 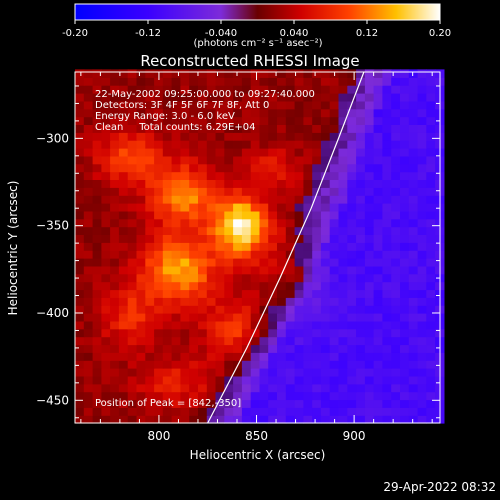 I want to click on annotation-clean: Clean Total counts: 6.29E+04, so click(x=175, y=127).